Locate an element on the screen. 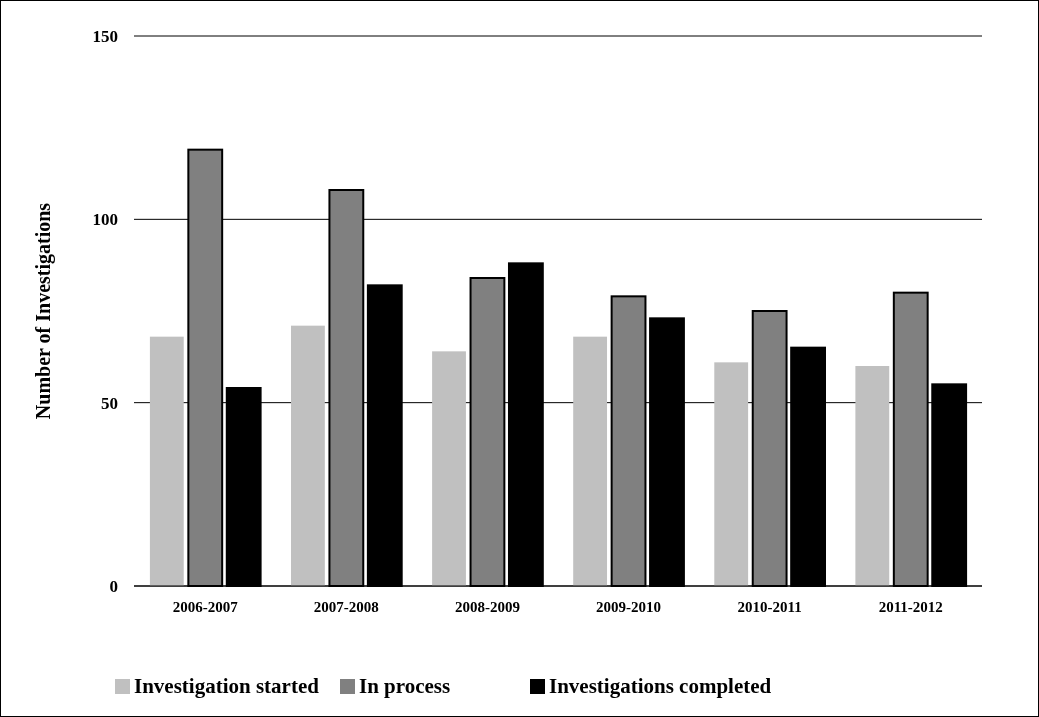 The width and height of the screenshot is (1039, 717). x-tick-label: 2011-2012 is located at coordinates (910, 607).